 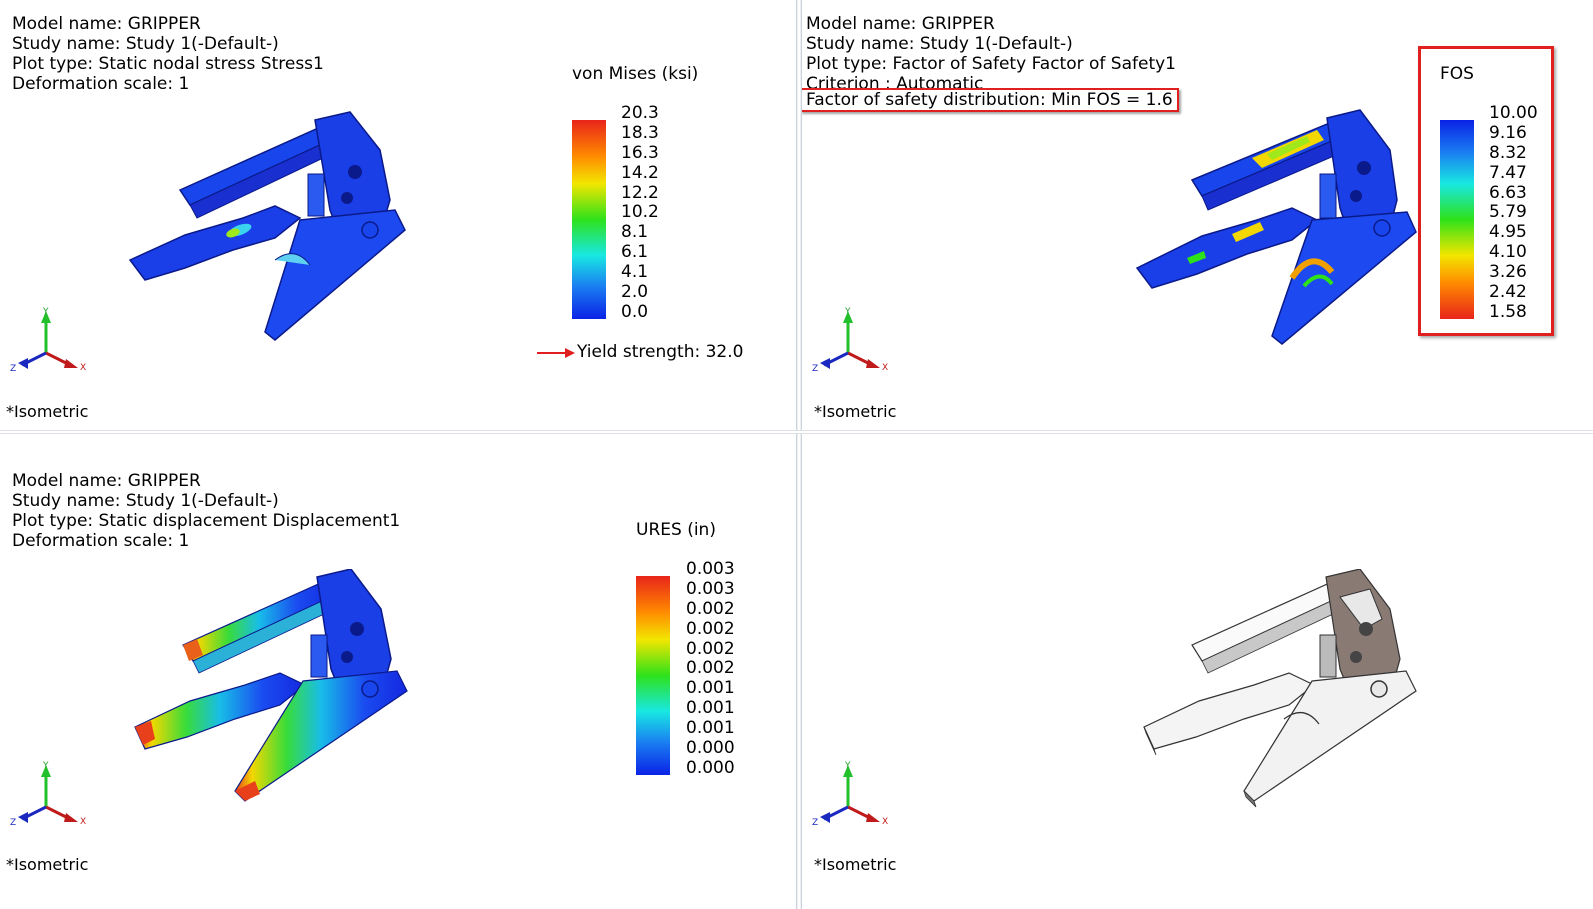 What do you see at coordinates (1508, 152) in the screenshot?
I see `tick-label: 8.32` at bounding box center [1508, 152].